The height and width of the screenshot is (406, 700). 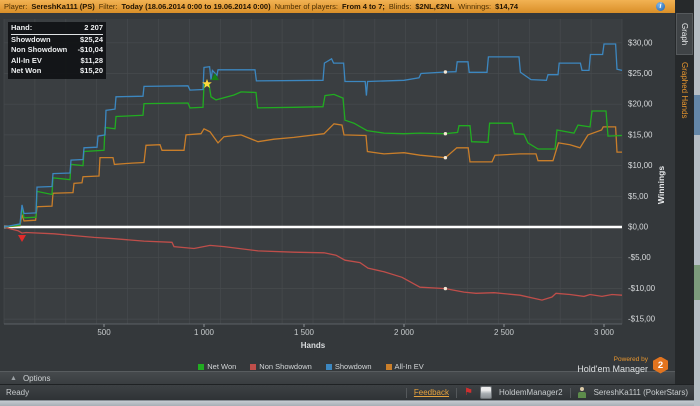 I want to click on legend-label: All-In EV, so click(x=409, y=366).